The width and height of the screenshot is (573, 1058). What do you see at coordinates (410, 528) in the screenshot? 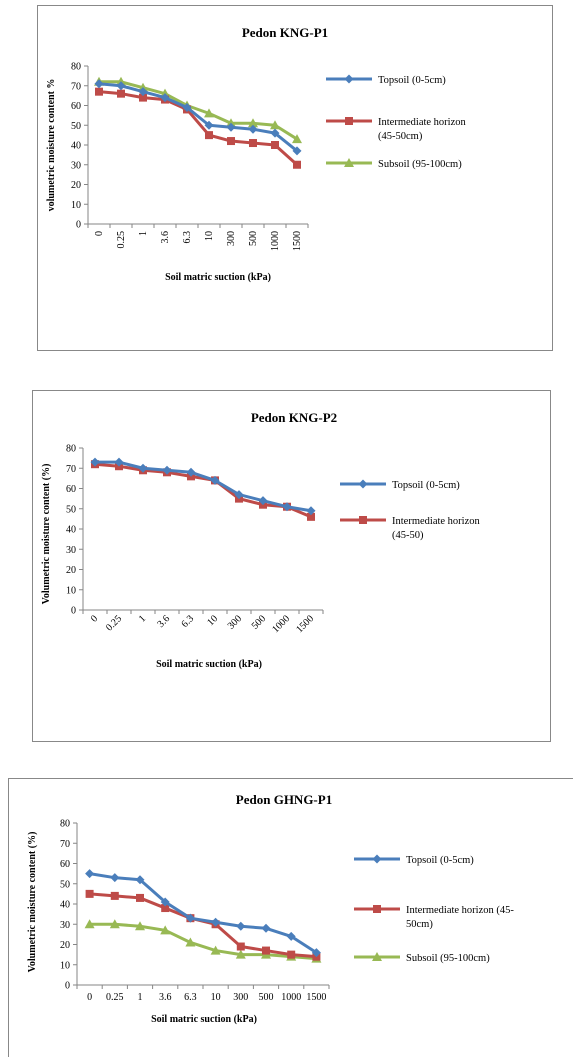
I see `legend-entry-2: Intermediate horizon (45-50)` at bounding box center [410, 528].